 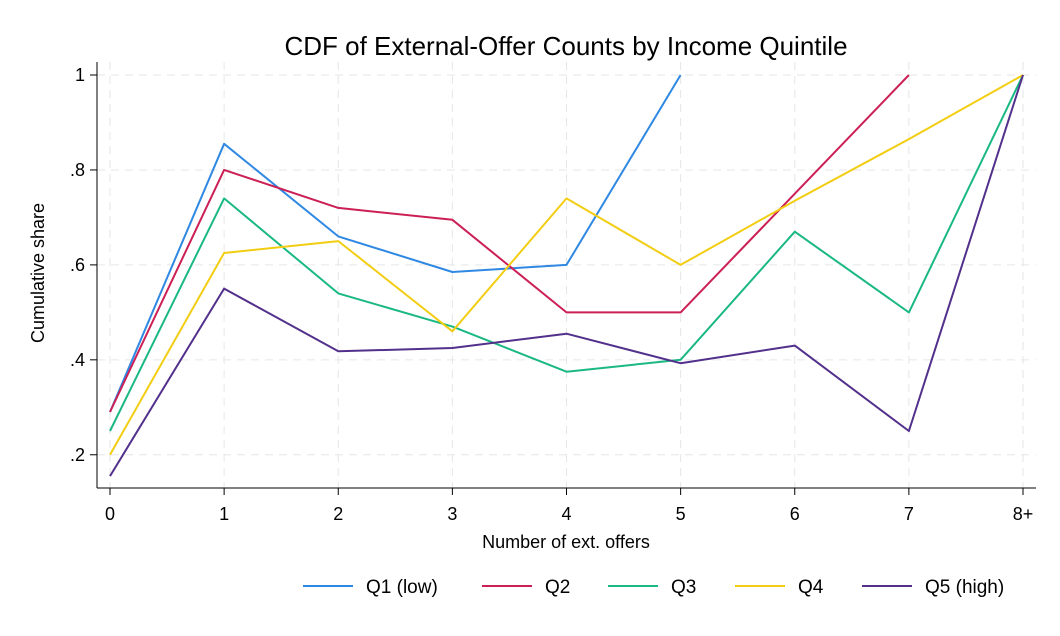 I want to click on y-axis-title: Cumulative share, so click(x=38, y=273).